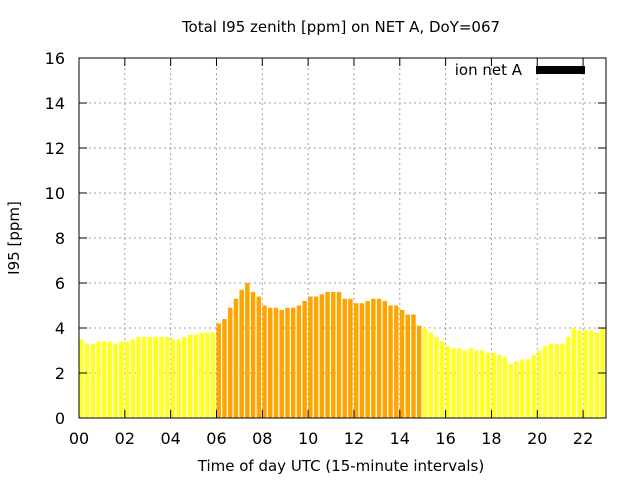 The width and height of the screenshot is (640, 480). Describe the element at coordinates (537, 438) in the screenshot. I see `x-tick-label: 20` at that location.